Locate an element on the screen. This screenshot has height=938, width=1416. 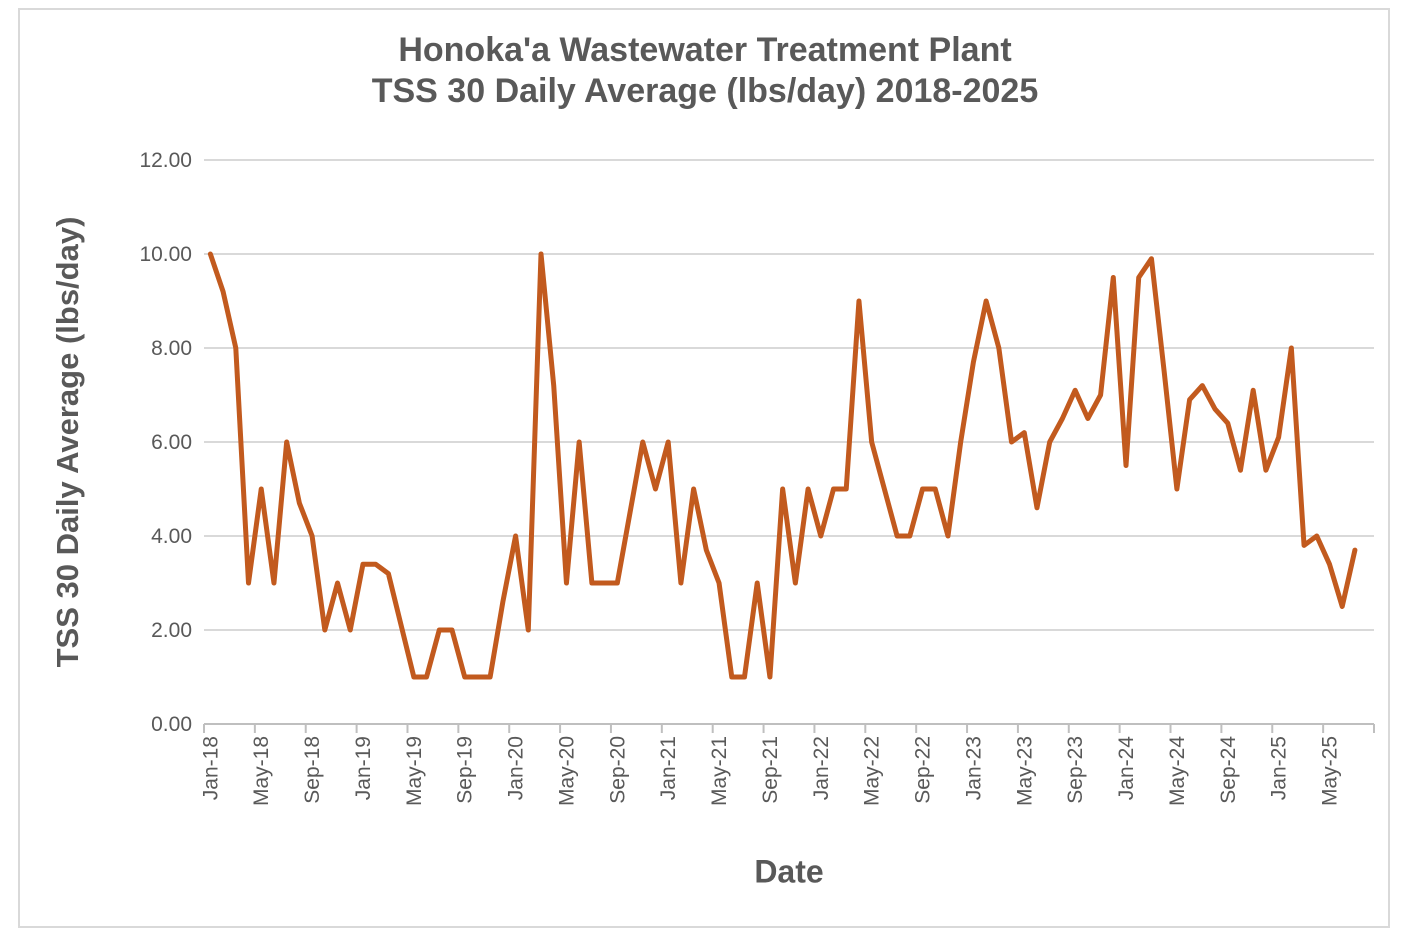
x-tick-label: May-24 is located at coordinates (1177, 771).